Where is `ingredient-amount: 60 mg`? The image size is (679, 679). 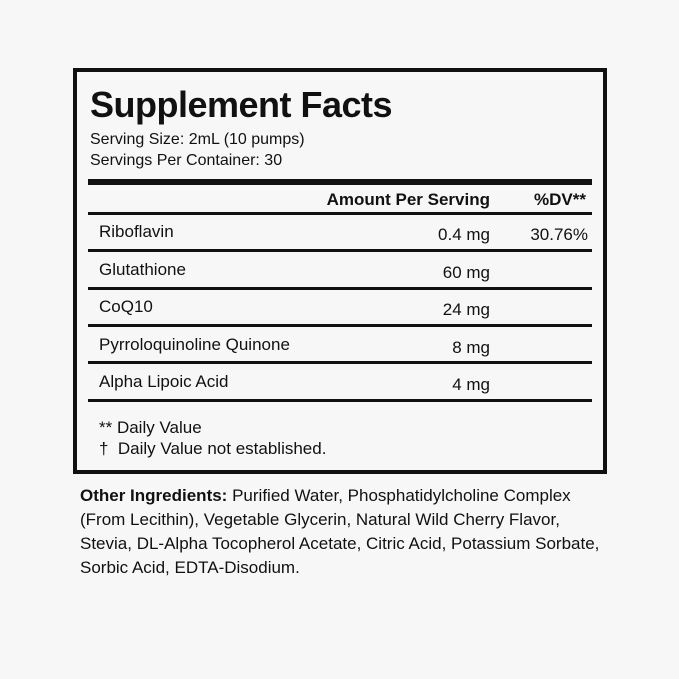
ingredient-amount: 60 mg is located at coordinates (466, 272).